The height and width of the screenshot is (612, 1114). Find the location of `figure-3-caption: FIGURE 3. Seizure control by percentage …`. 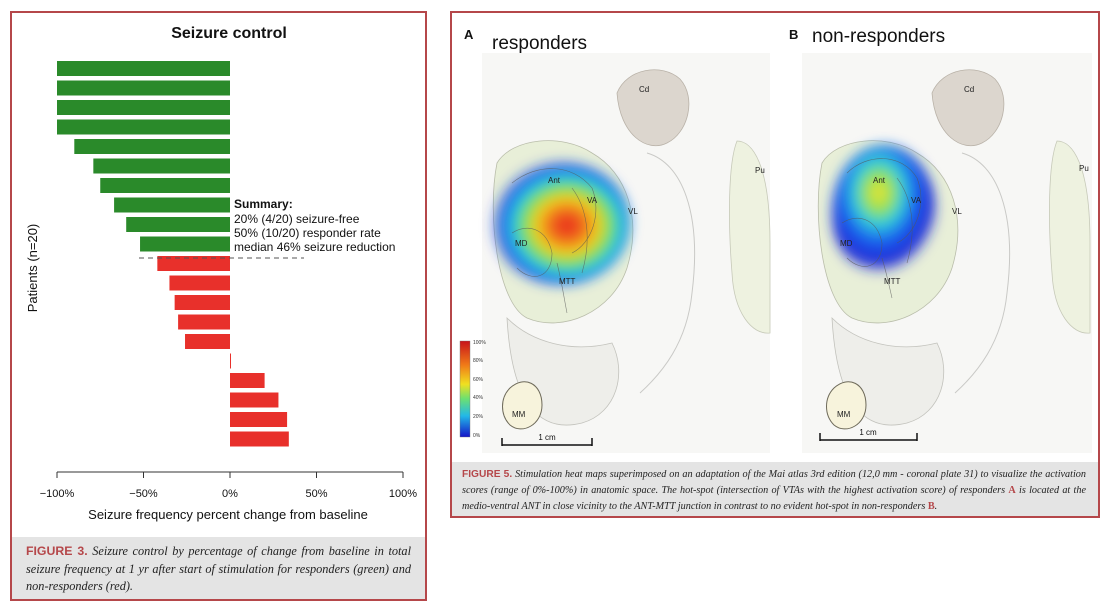

figure-3-caption: FIGURE 3. Seizure control by percentage … is located at coordinates (218, 568).